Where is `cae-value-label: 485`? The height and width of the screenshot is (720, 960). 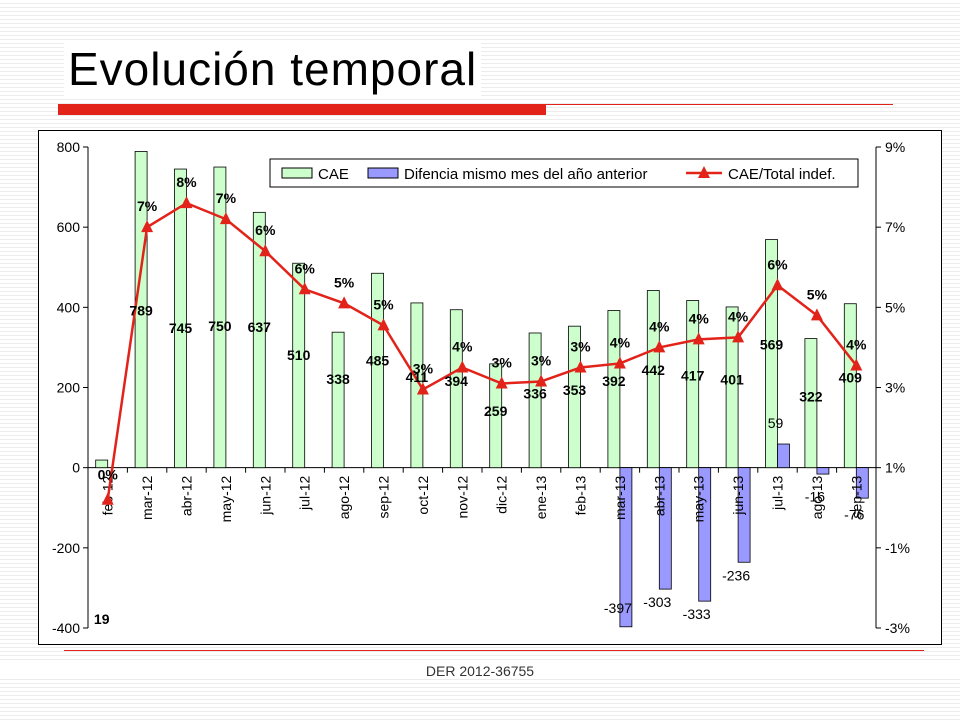 cae-value-label: 485 is located at coordinates (378, 361).